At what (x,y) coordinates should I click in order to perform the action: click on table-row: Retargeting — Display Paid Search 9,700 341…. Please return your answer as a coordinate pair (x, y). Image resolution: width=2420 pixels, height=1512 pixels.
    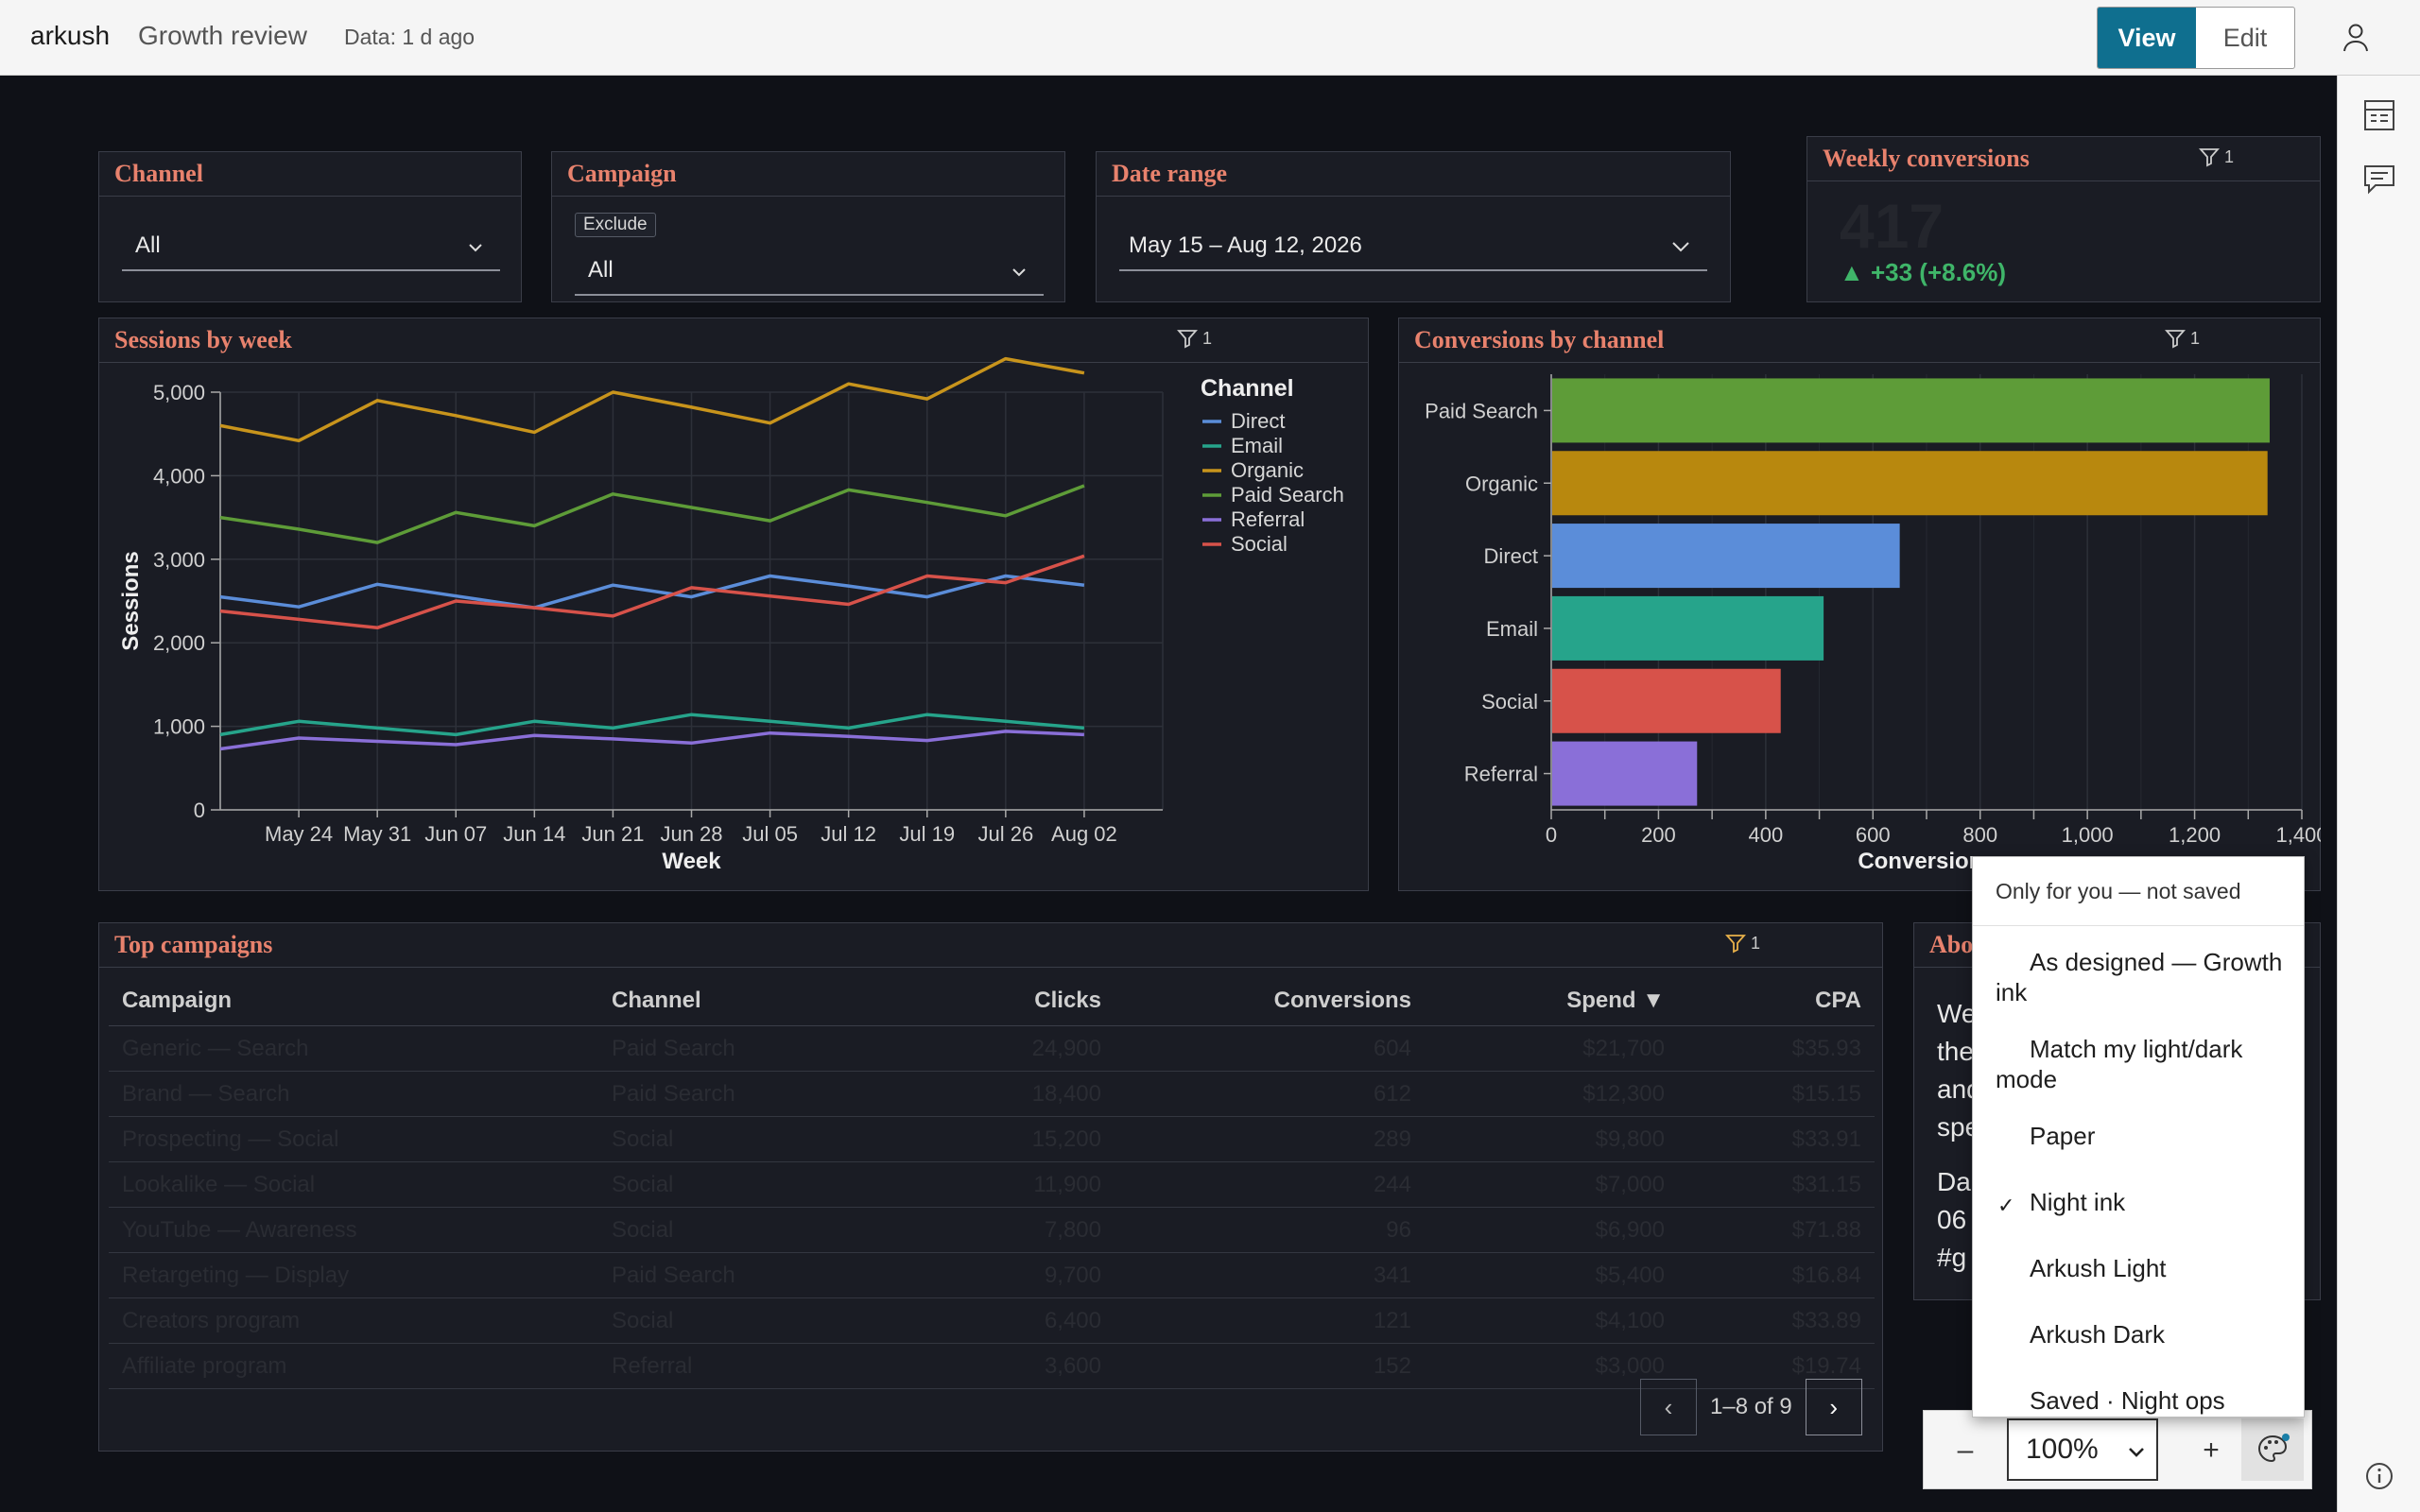
    Looking at the image, I should click on (992, 1275).